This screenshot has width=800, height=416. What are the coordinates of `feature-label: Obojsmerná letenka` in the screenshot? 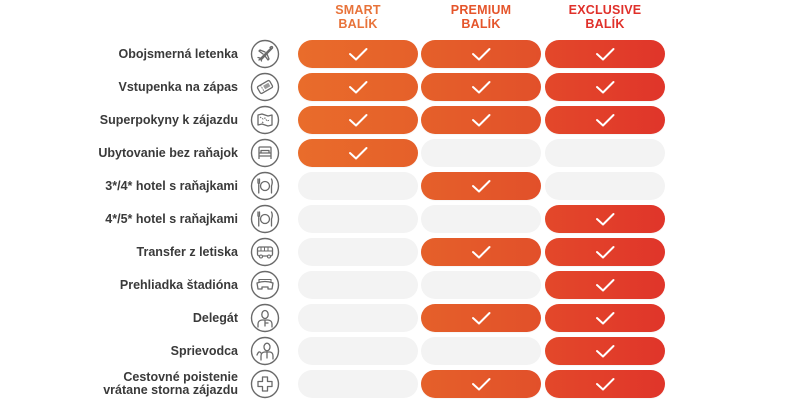 It's located at (178, 53).